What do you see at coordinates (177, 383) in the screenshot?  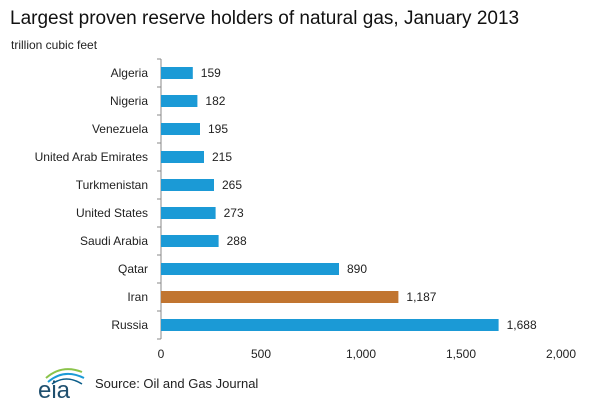 I see `source-note: Source: Oil and Gas Journal` at bounding box center [177, 383].